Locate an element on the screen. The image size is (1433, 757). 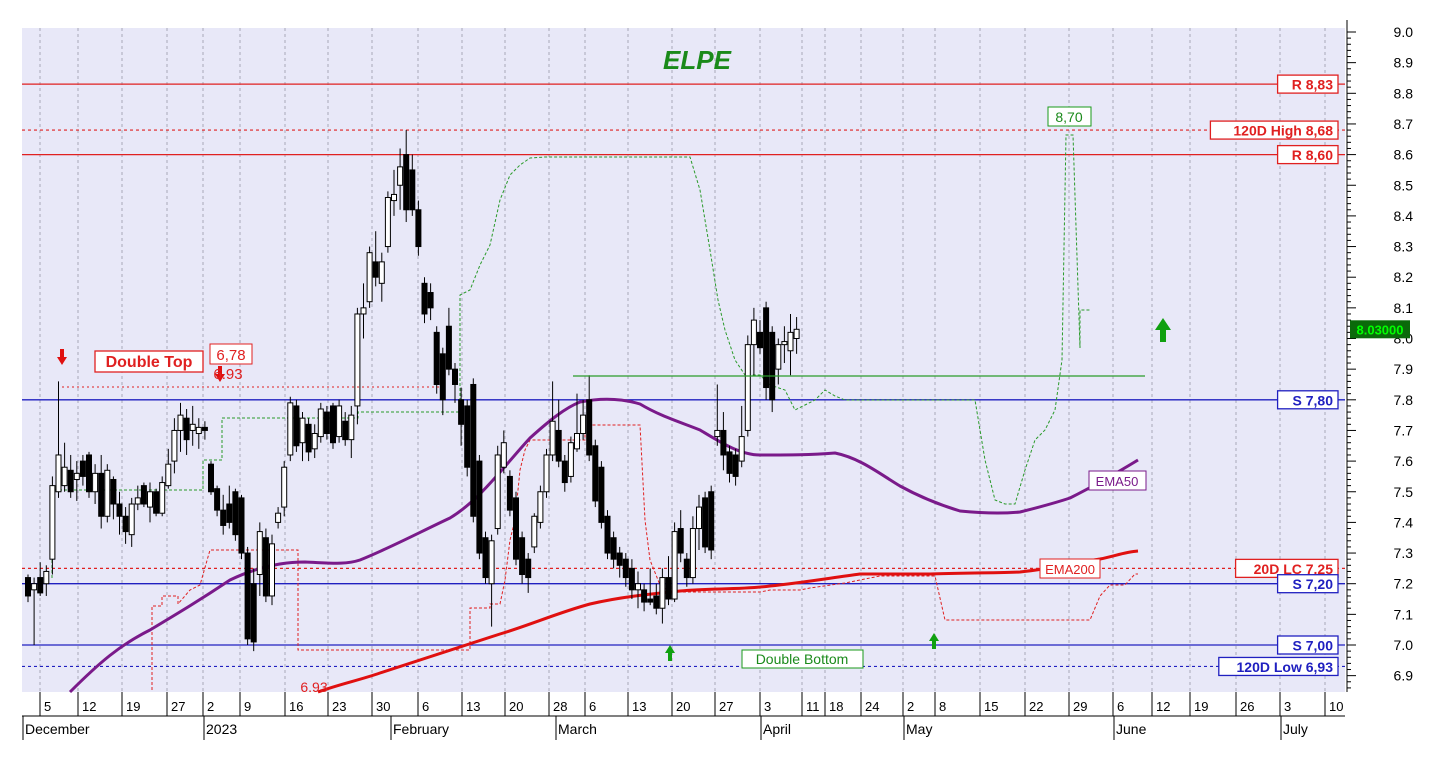
double-top-low-label: 6.93 is located at coordinates (227, 374).